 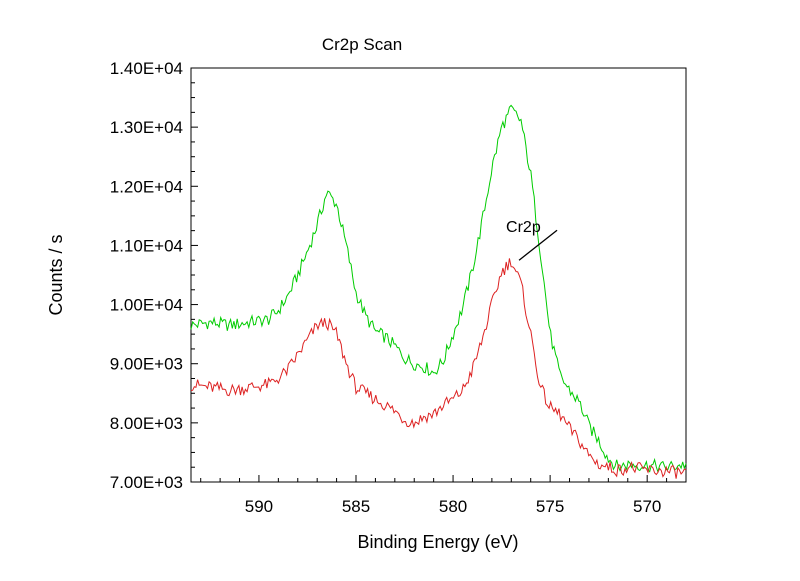 I want to click on x-tick-label: 590, so click(x=259, y=506).